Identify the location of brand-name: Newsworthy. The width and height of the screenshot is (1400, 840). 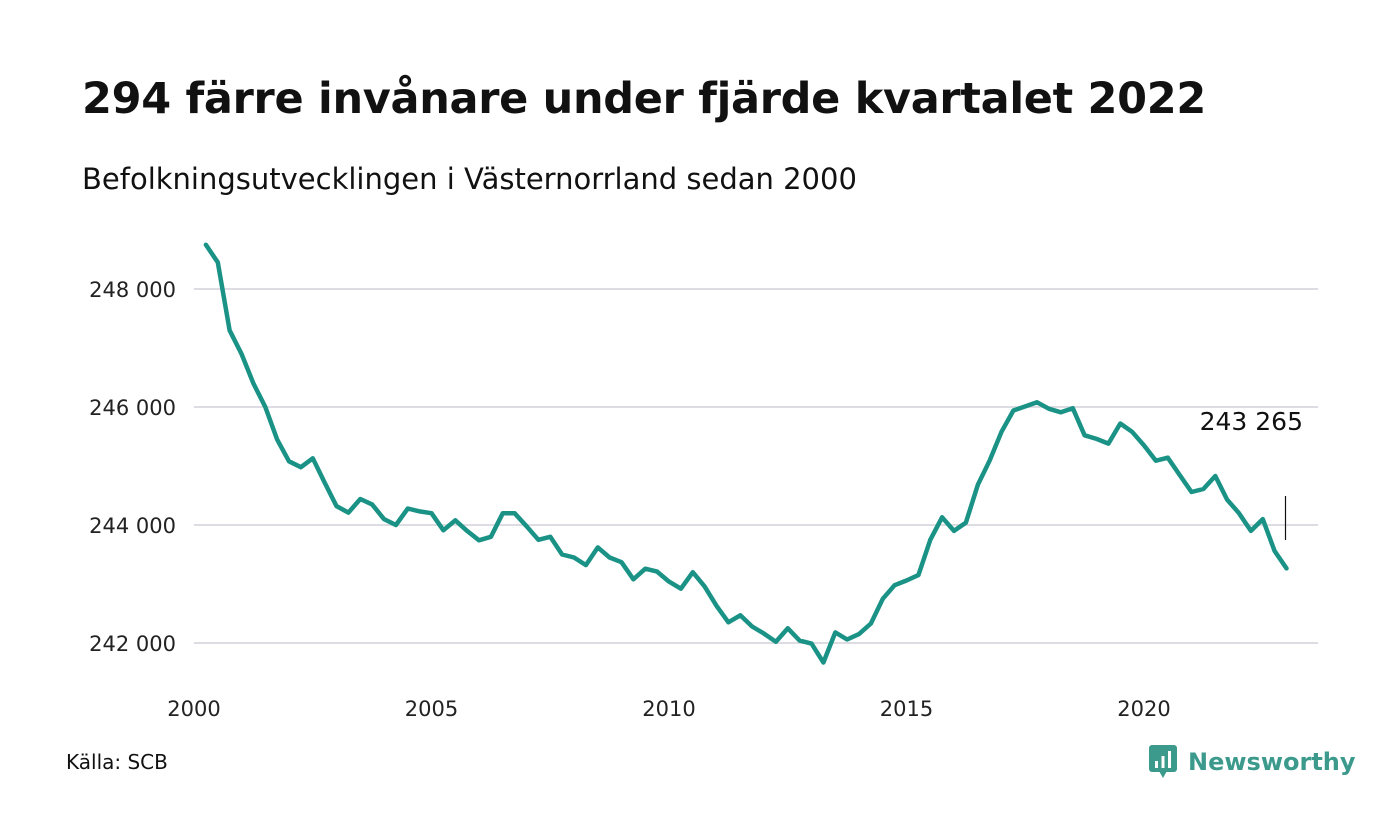
(1272, 762).